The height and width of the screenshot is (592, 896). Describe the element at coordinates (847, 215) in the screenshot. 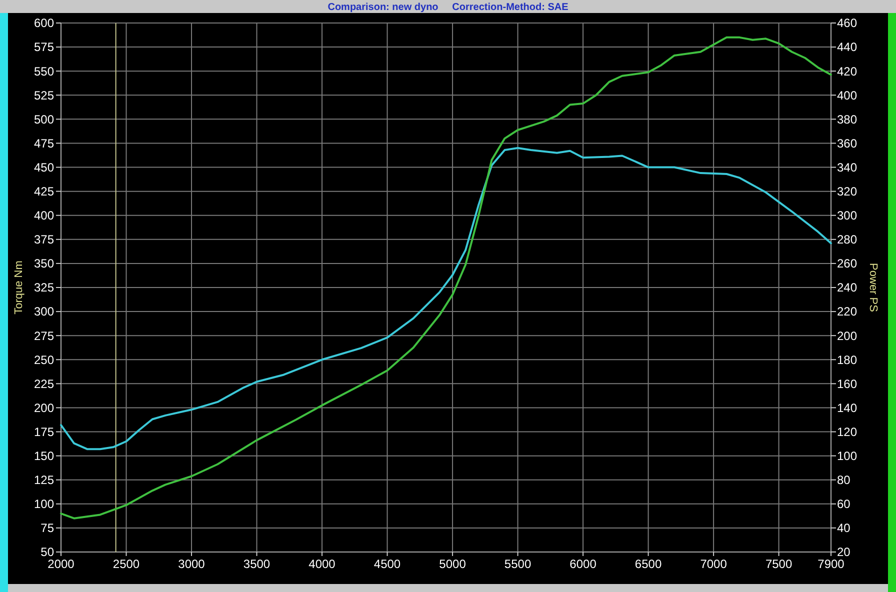

I see `y2-tick-label: 300` at that location.